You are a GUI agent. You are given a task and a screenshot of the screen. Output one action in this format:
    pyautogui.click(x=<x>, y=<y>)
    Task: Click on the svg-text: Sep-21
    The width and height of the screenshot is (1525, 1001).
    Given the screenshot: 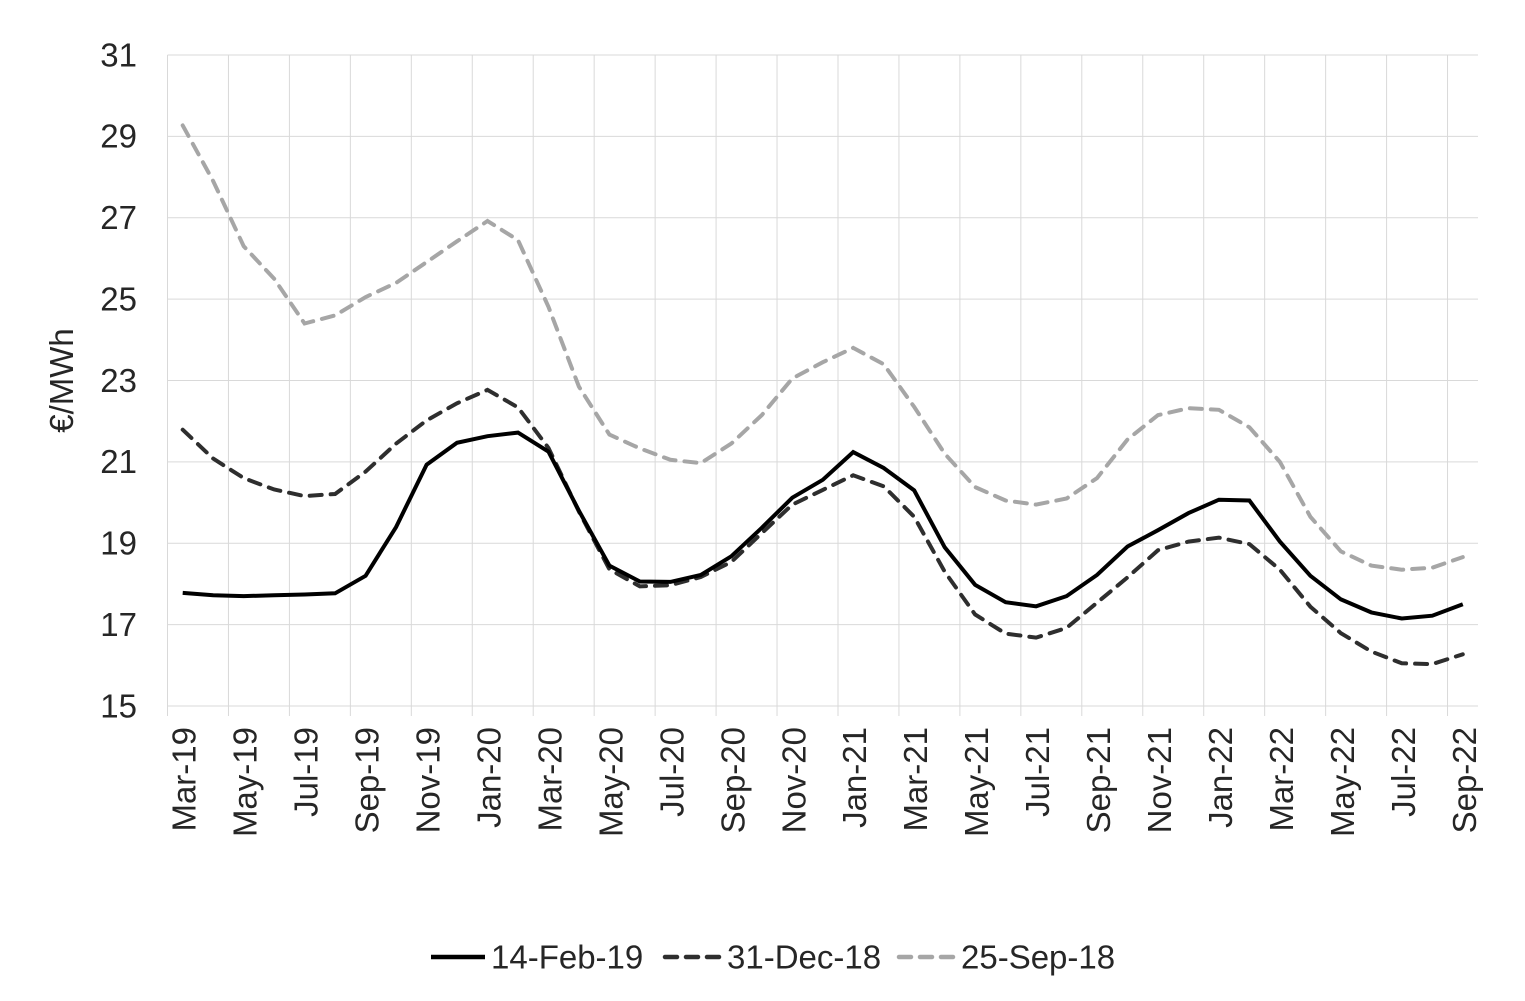 What is the action you would take?
    pyautogui.click(x=1098, y=780)
    